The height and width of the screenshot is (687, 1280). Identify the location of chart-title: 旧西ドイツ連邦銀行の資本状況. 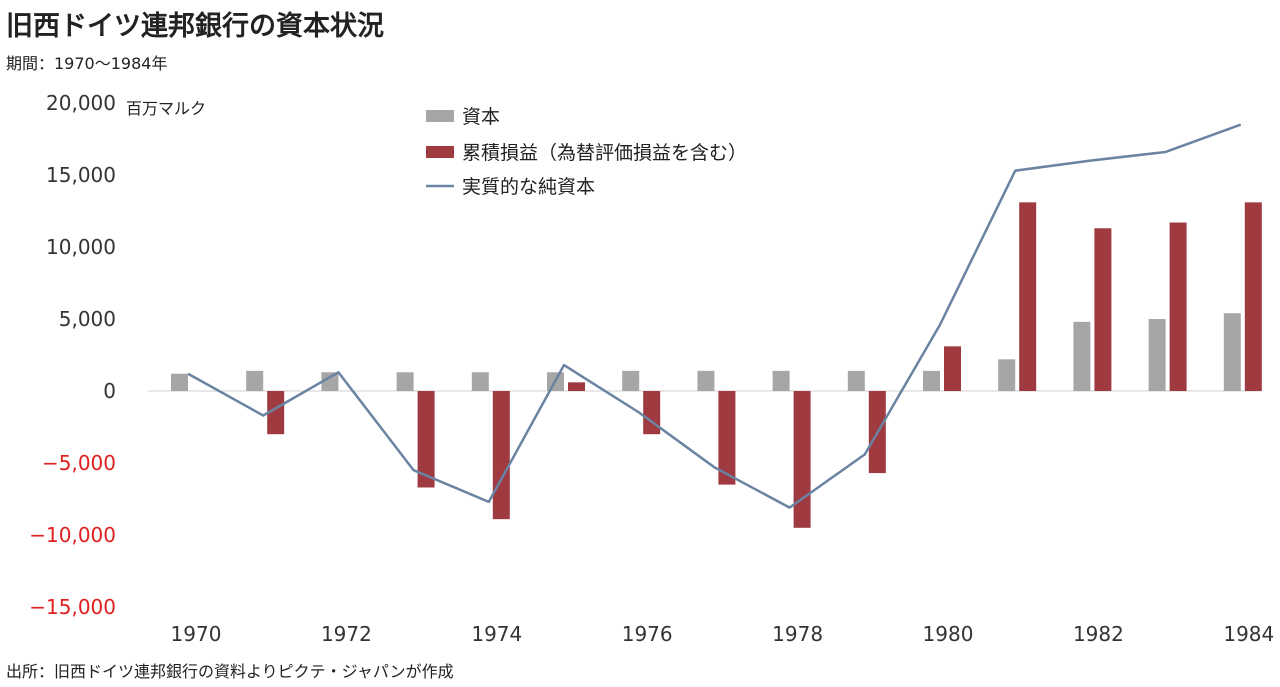
(195, 26).